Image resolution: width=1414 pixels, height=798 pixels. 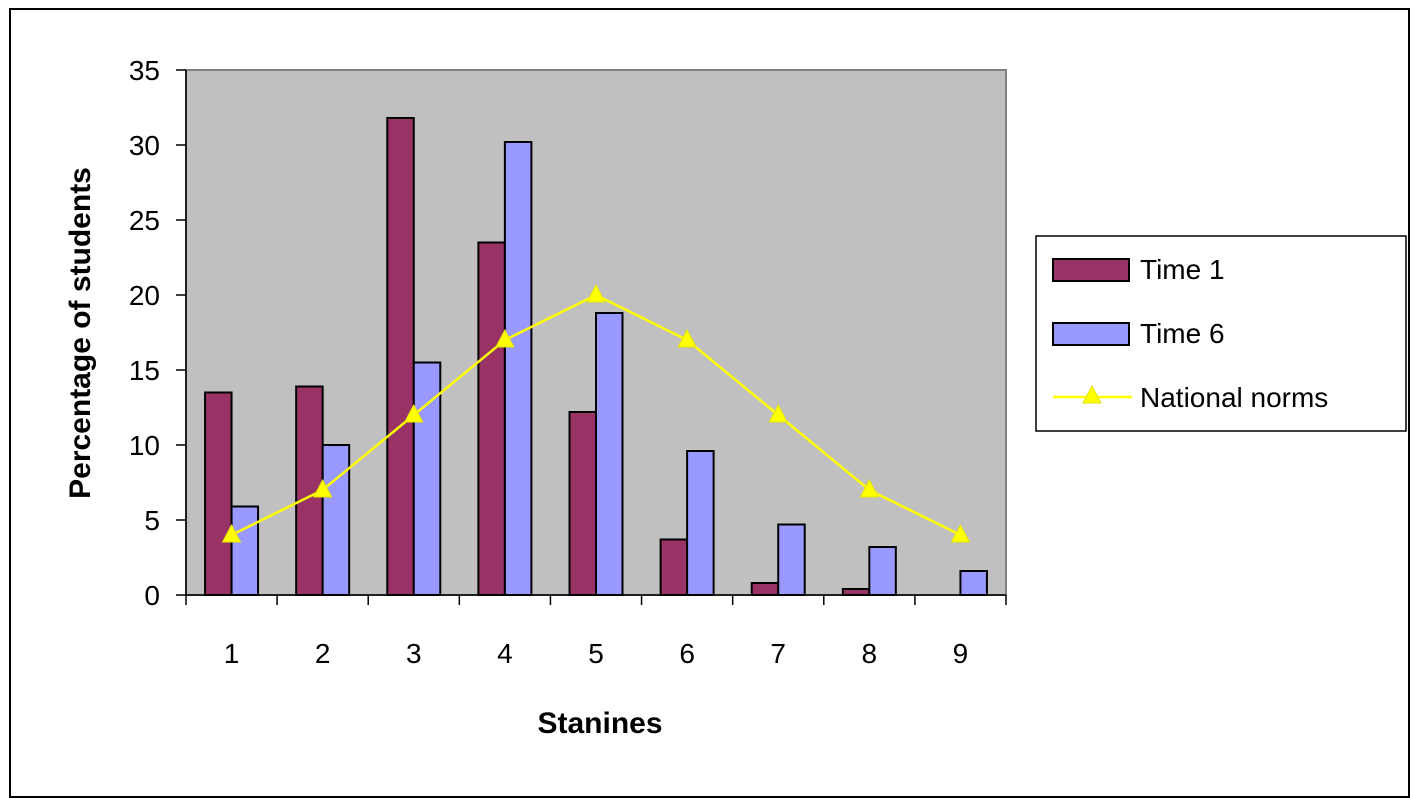 What do you see at coordinates (778, 653) in the screenshot?
I see `x-tick-label-7: 7` at bounding box center [778, 653].